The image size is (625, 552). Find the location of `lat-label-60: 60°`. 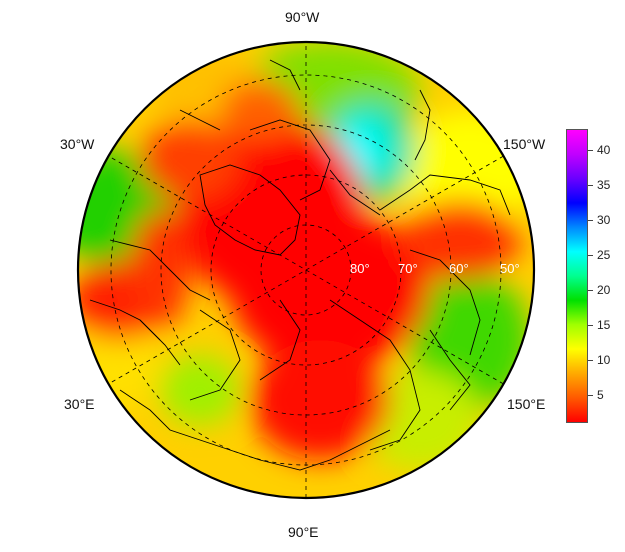

lat-label-60: 60° is located at coordinates (459, 268).